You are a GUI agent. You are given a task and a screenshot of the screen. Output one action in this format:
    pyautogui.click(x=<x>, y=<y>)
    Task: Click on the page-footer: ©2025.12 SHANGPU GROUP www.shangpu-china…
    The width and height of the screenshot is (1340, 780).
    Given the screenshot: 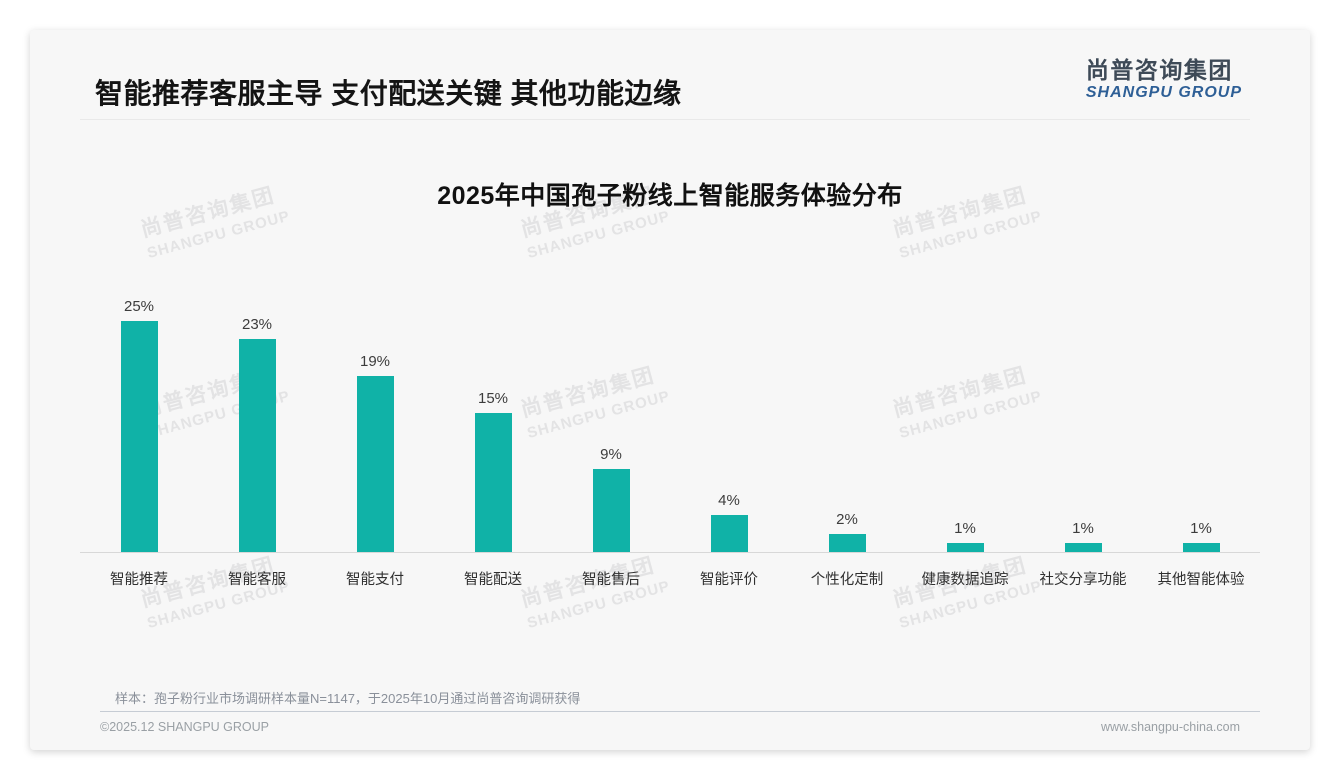 What is the action you would take?
    pyautogui.click(x=670, y=727)
    